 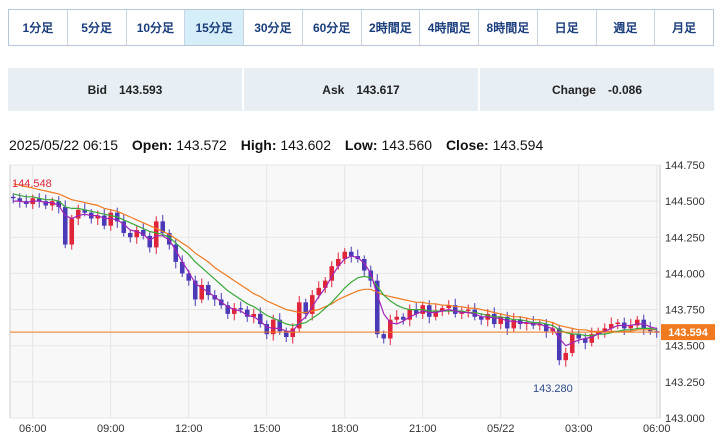 I want to click on current-price-badge, so click(x=688, y=332).